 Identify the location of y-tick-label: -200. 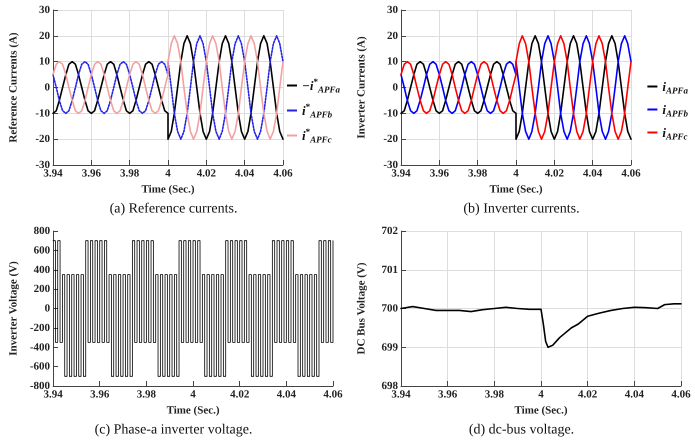
(40, 328).